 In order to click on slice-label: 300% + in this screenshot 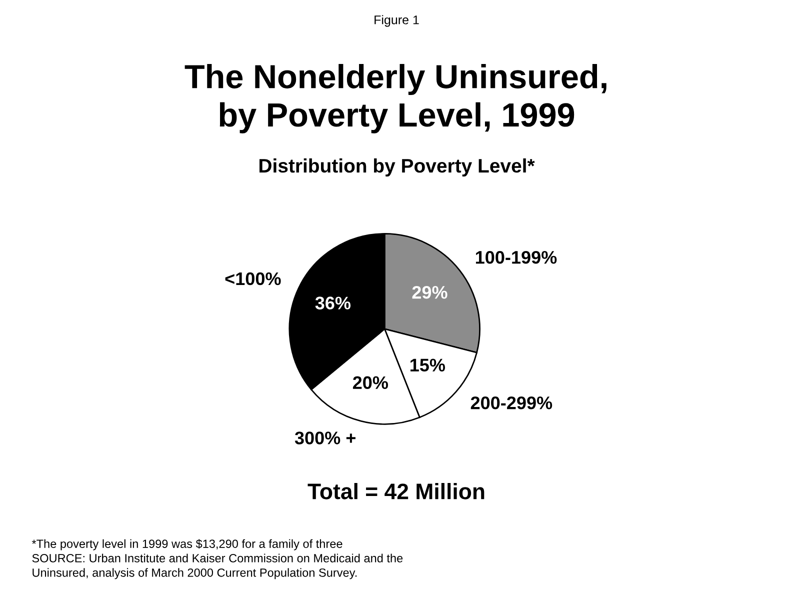, I will do `click(325, 438)`.